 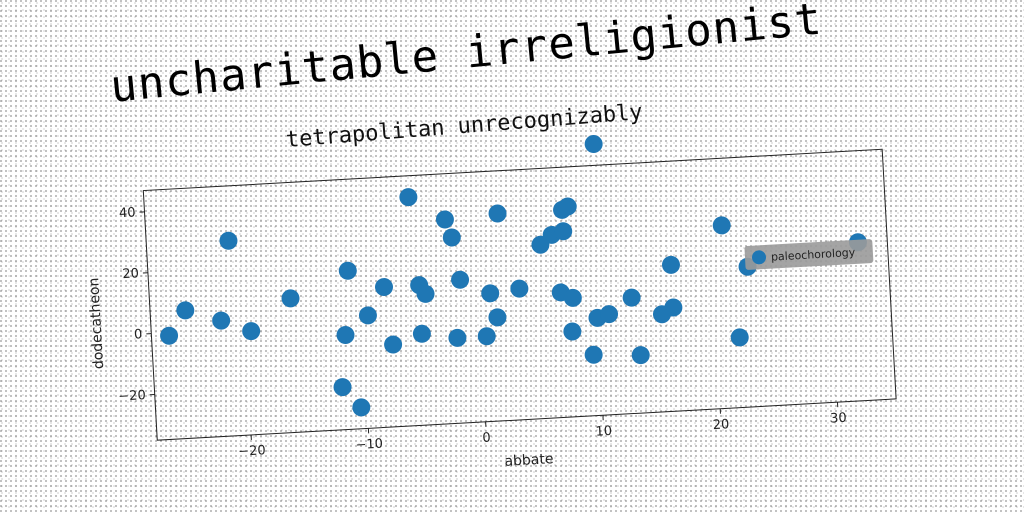 I want to click on x-axis-label: abbate, so click(x=529, y=460).